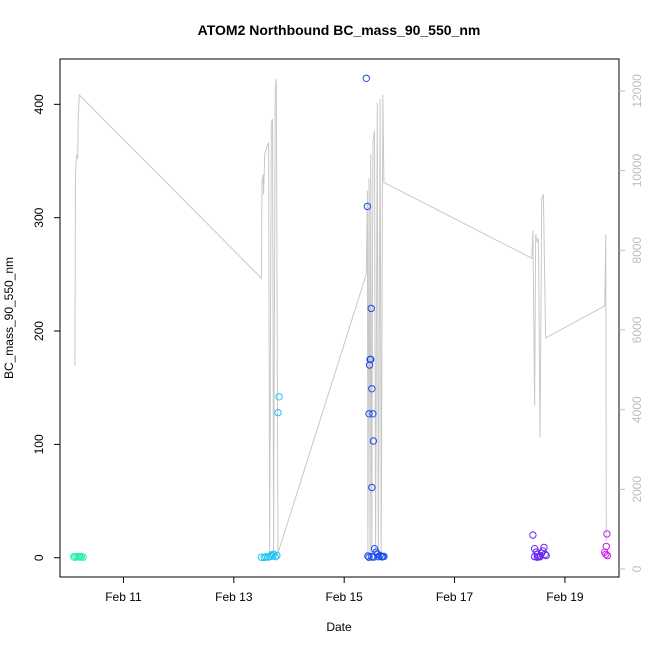  I want to click on y-axis-right: 0 2000 4000 6000 8000 10000 12000, so click(631, 323).